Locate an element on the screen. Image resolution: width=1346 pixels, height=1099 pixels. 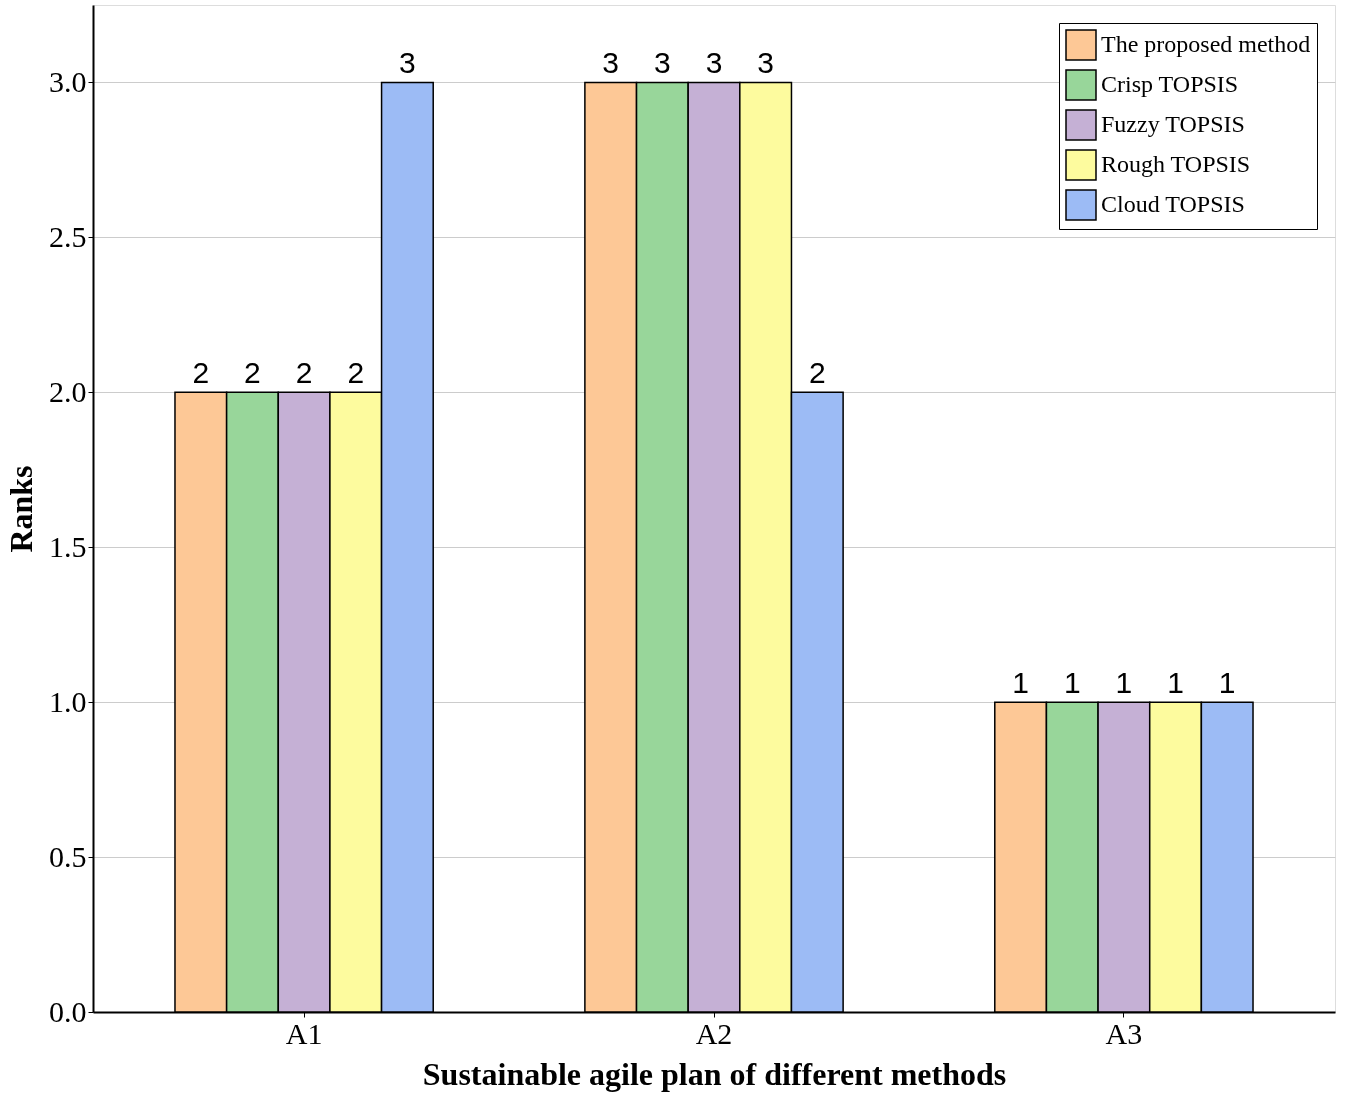
x-tick-label: A1 is located at coordinates (304, 1033).